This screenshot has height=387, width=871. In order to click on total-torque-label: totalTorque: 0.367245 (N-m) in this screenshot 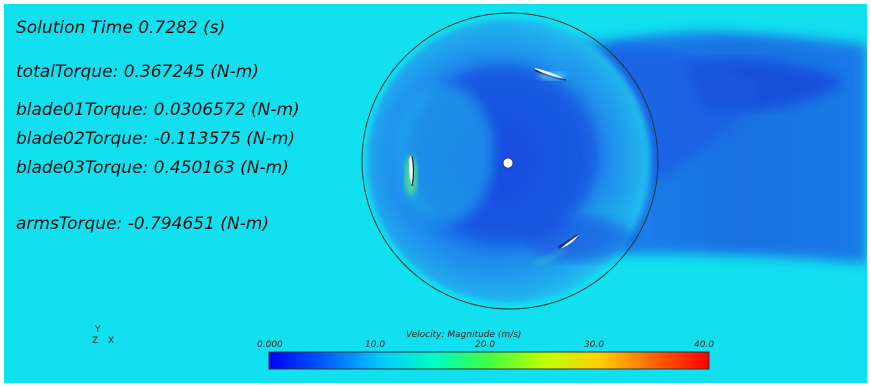, I will do `click(137, 72)`.